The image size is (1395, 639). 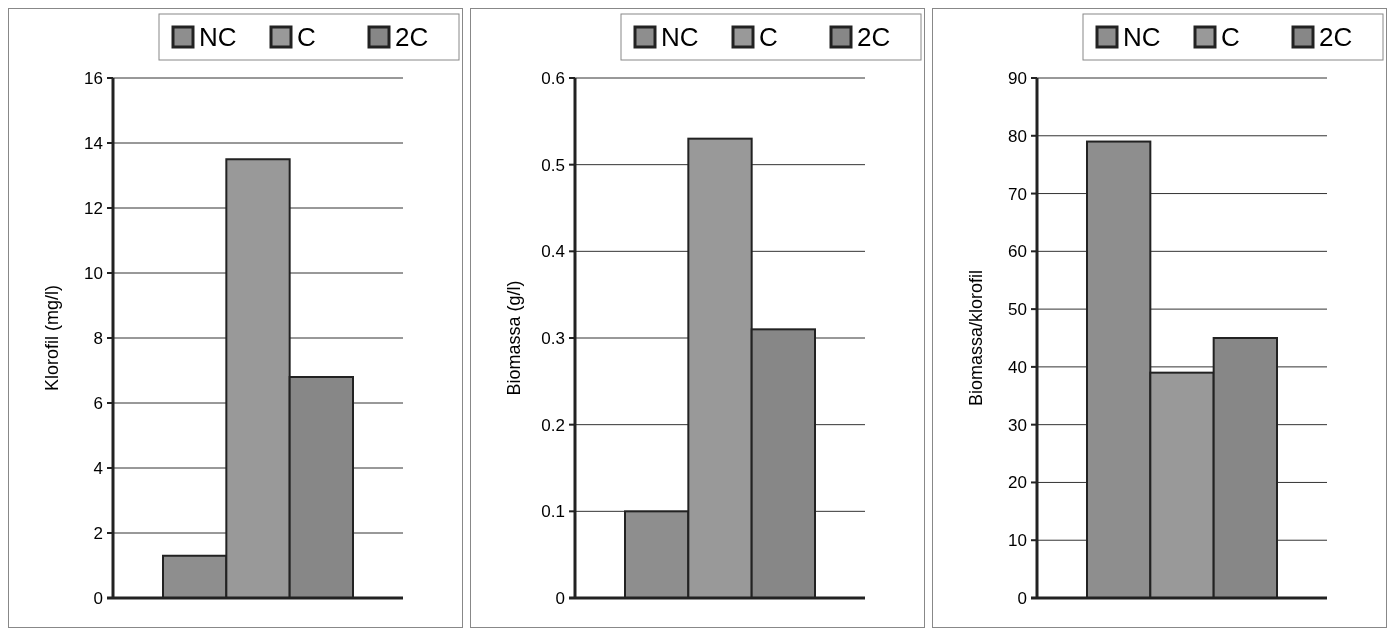 I want to click on y-axis-title: Biomassa (g/l), so click(x=514, y=338).